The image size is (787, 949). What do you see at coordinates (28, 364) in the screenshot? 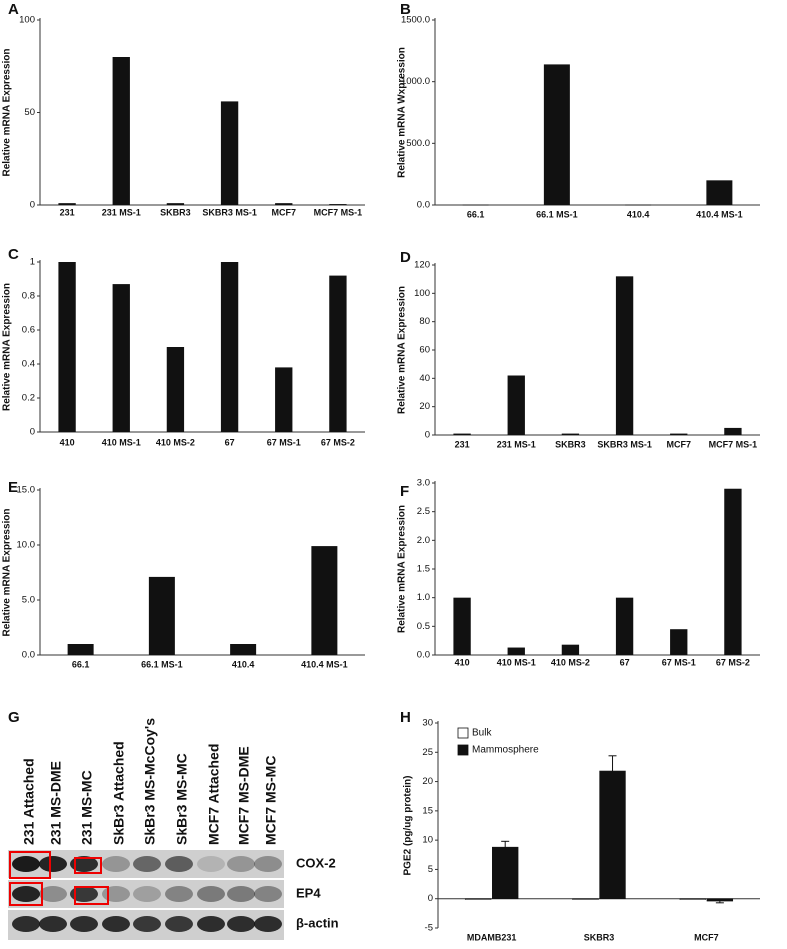
I see `y-tick-label: 0.4` at bounding box center [28, 364].